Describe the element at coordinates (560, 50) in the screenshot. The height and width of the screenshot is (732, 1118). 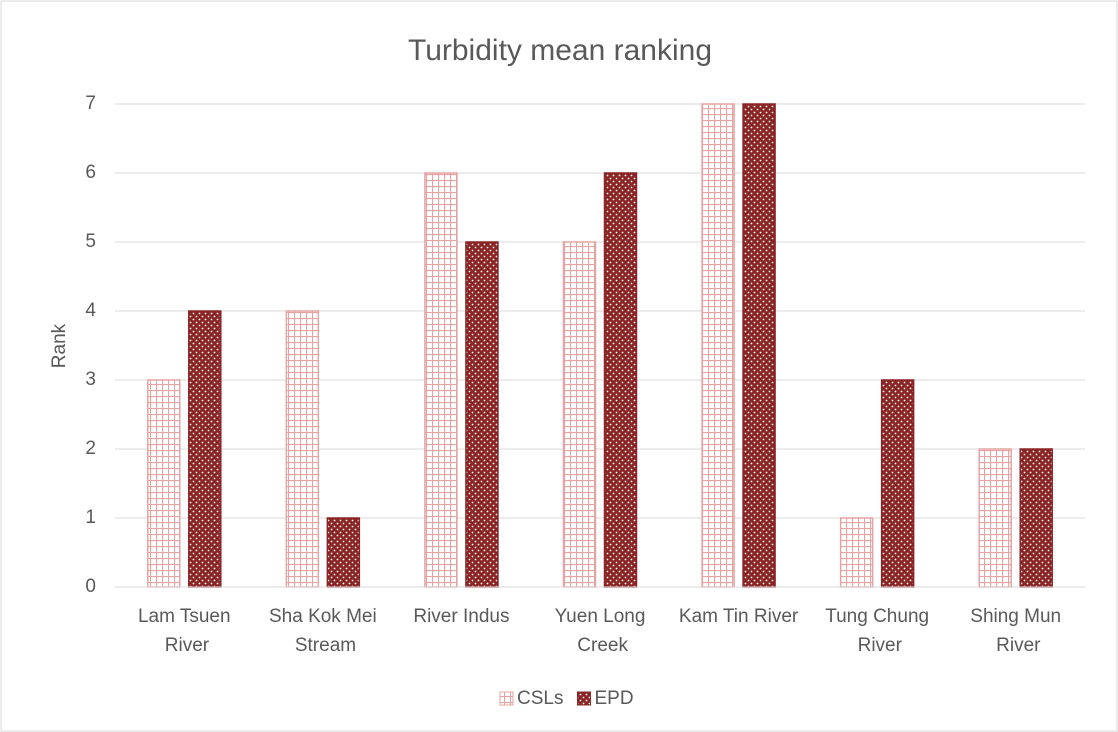
I see `chart-title: Turbidity mean ranking` at that location.